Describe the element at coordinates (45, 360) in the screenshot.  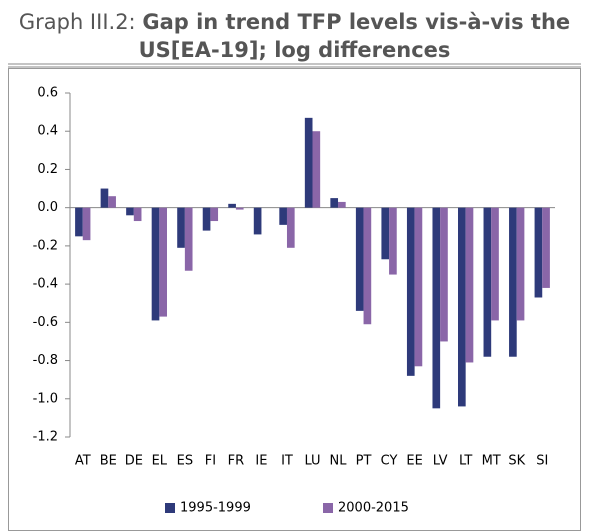
I see `y-tick-label: -0.8` at that location.